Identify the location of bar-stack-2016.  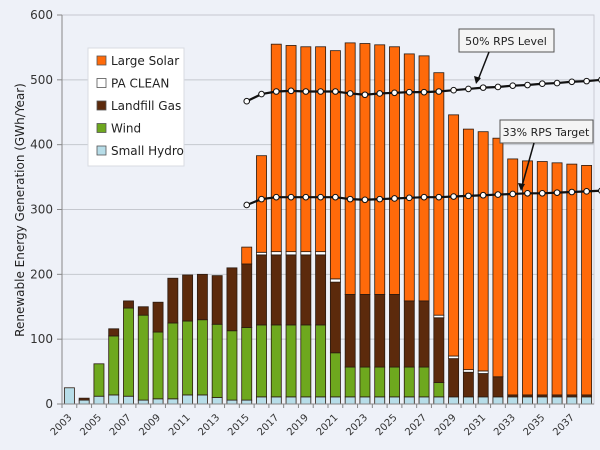
(261, 280).